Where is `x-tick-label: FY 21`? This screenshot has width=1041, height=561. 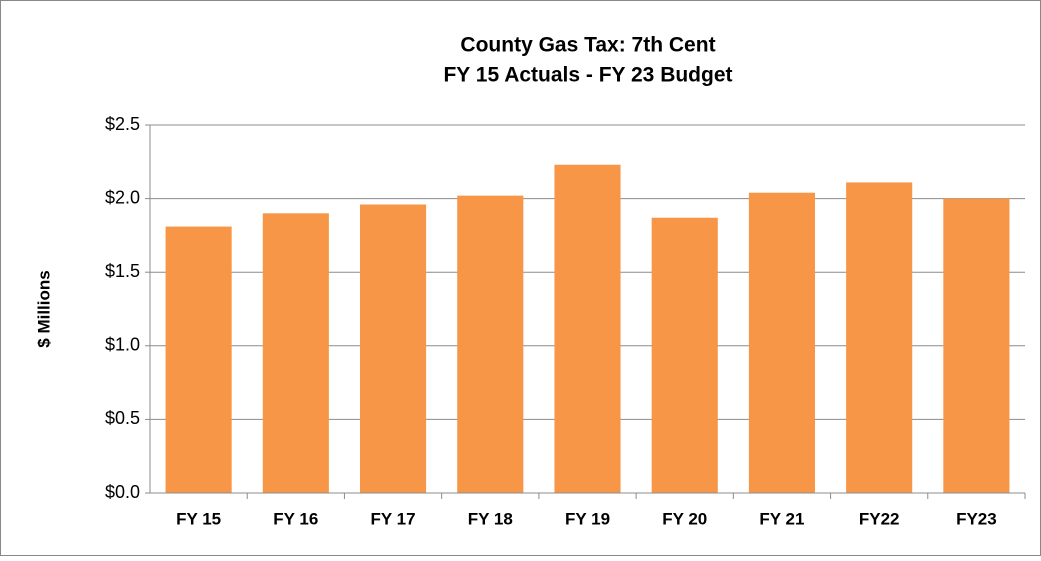
x-tick-label: FY 21 is located at coordinates (781, 518).